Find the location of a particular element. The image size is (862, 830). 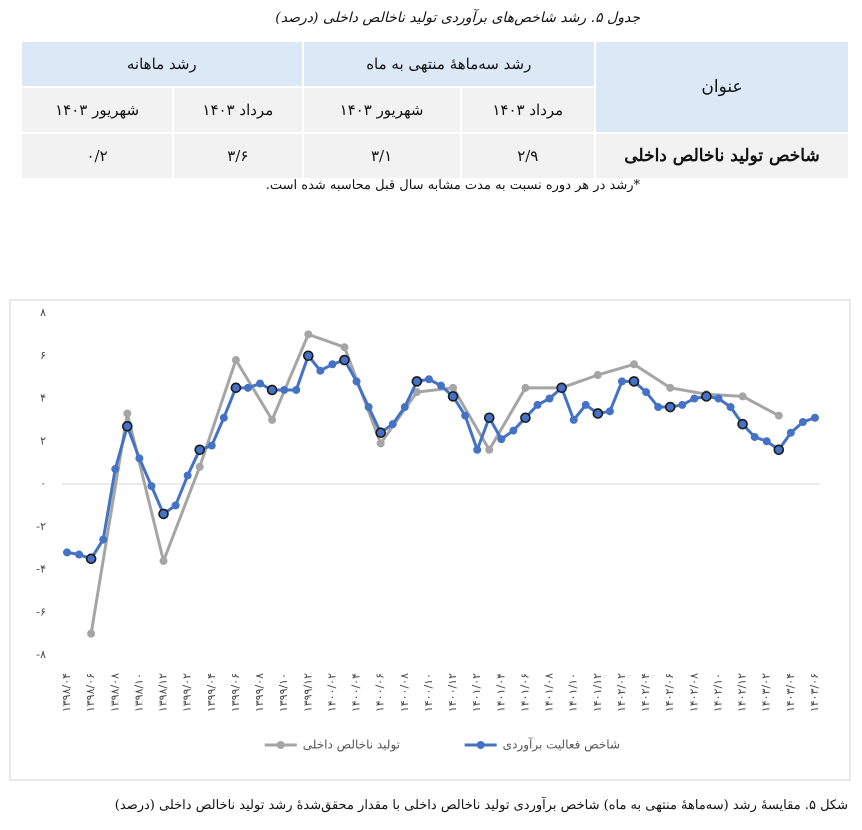

x-tick-label: ۱۳۹۹/۰۲ is located at coordinates (187, 692).